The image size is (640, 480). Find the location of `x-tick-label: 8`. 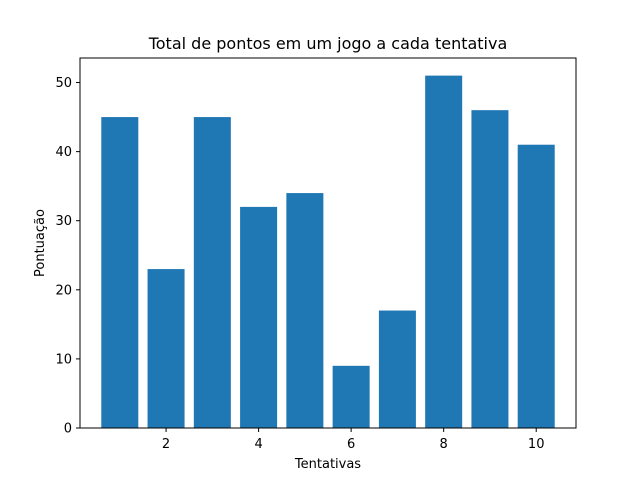

x-tick-label: 8 is located at coordinates (444, 444).